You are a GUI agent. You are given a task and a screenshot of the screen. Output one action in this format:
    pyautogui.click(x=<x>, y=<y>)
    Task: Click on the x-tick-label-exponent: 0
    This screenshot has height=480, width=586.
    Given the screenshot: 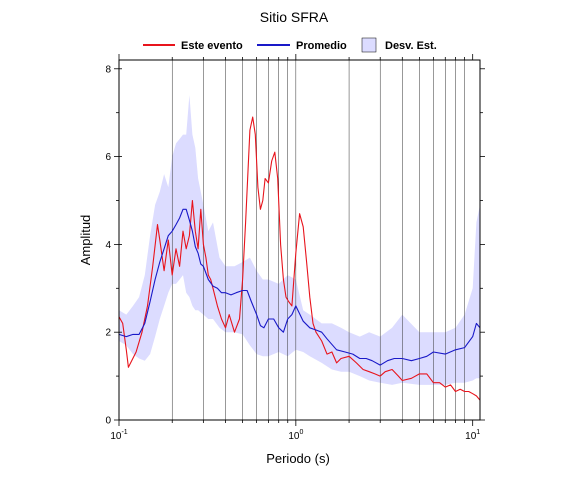 What is the action you would take?
    pyautogui.click(x=301, y=432)
    